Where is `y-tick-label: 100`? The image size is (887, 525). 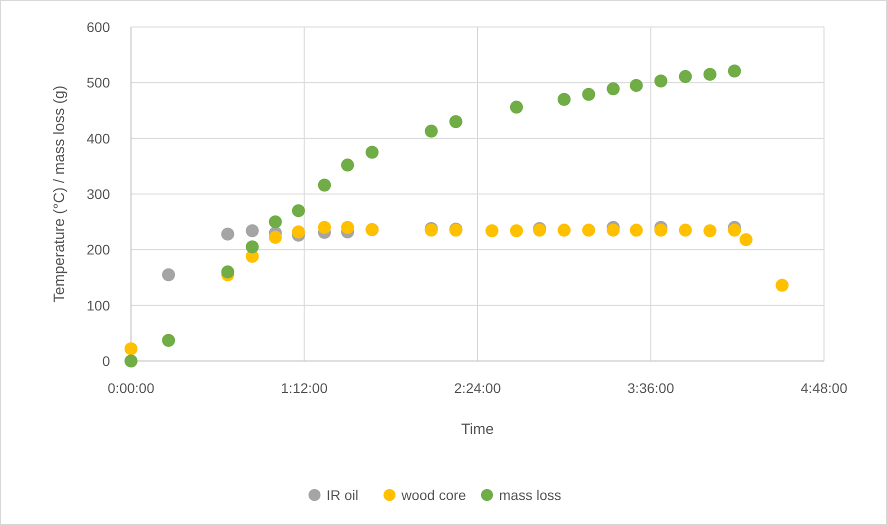 y-tick-label: 100 is located at coordinates (98, 305).